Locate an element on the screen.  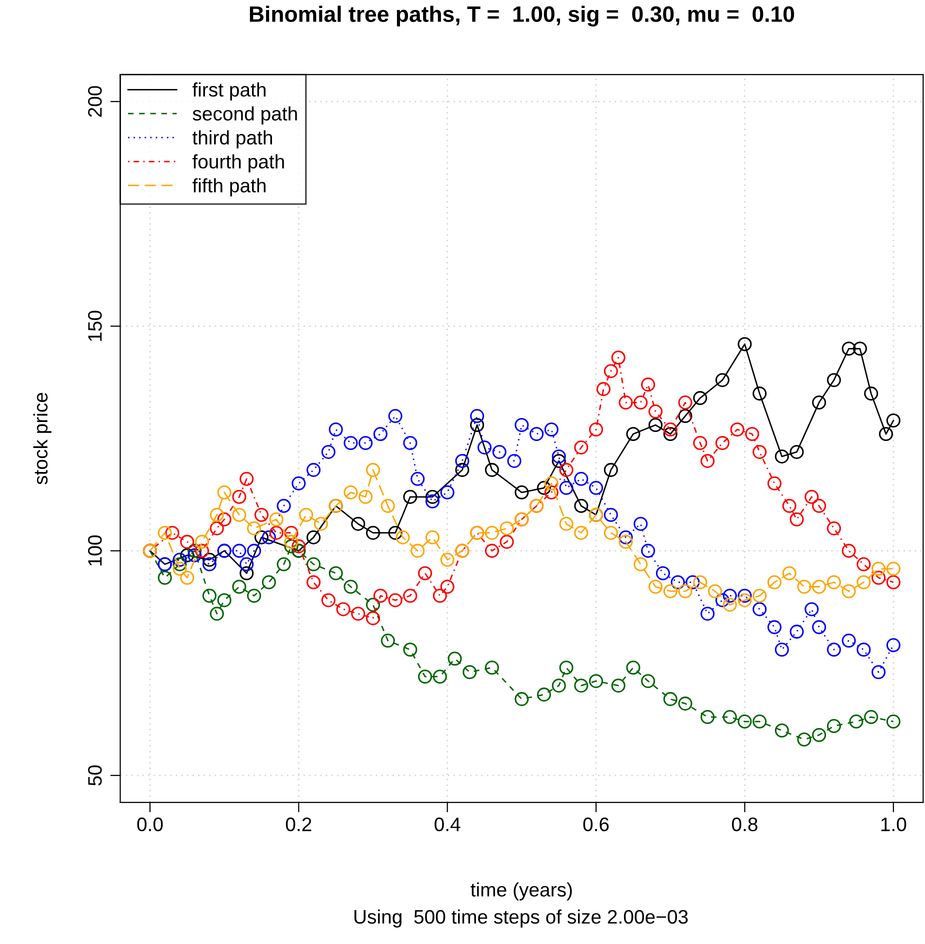
x-tick-label: 1.0 is located at coordinates (893, 824).